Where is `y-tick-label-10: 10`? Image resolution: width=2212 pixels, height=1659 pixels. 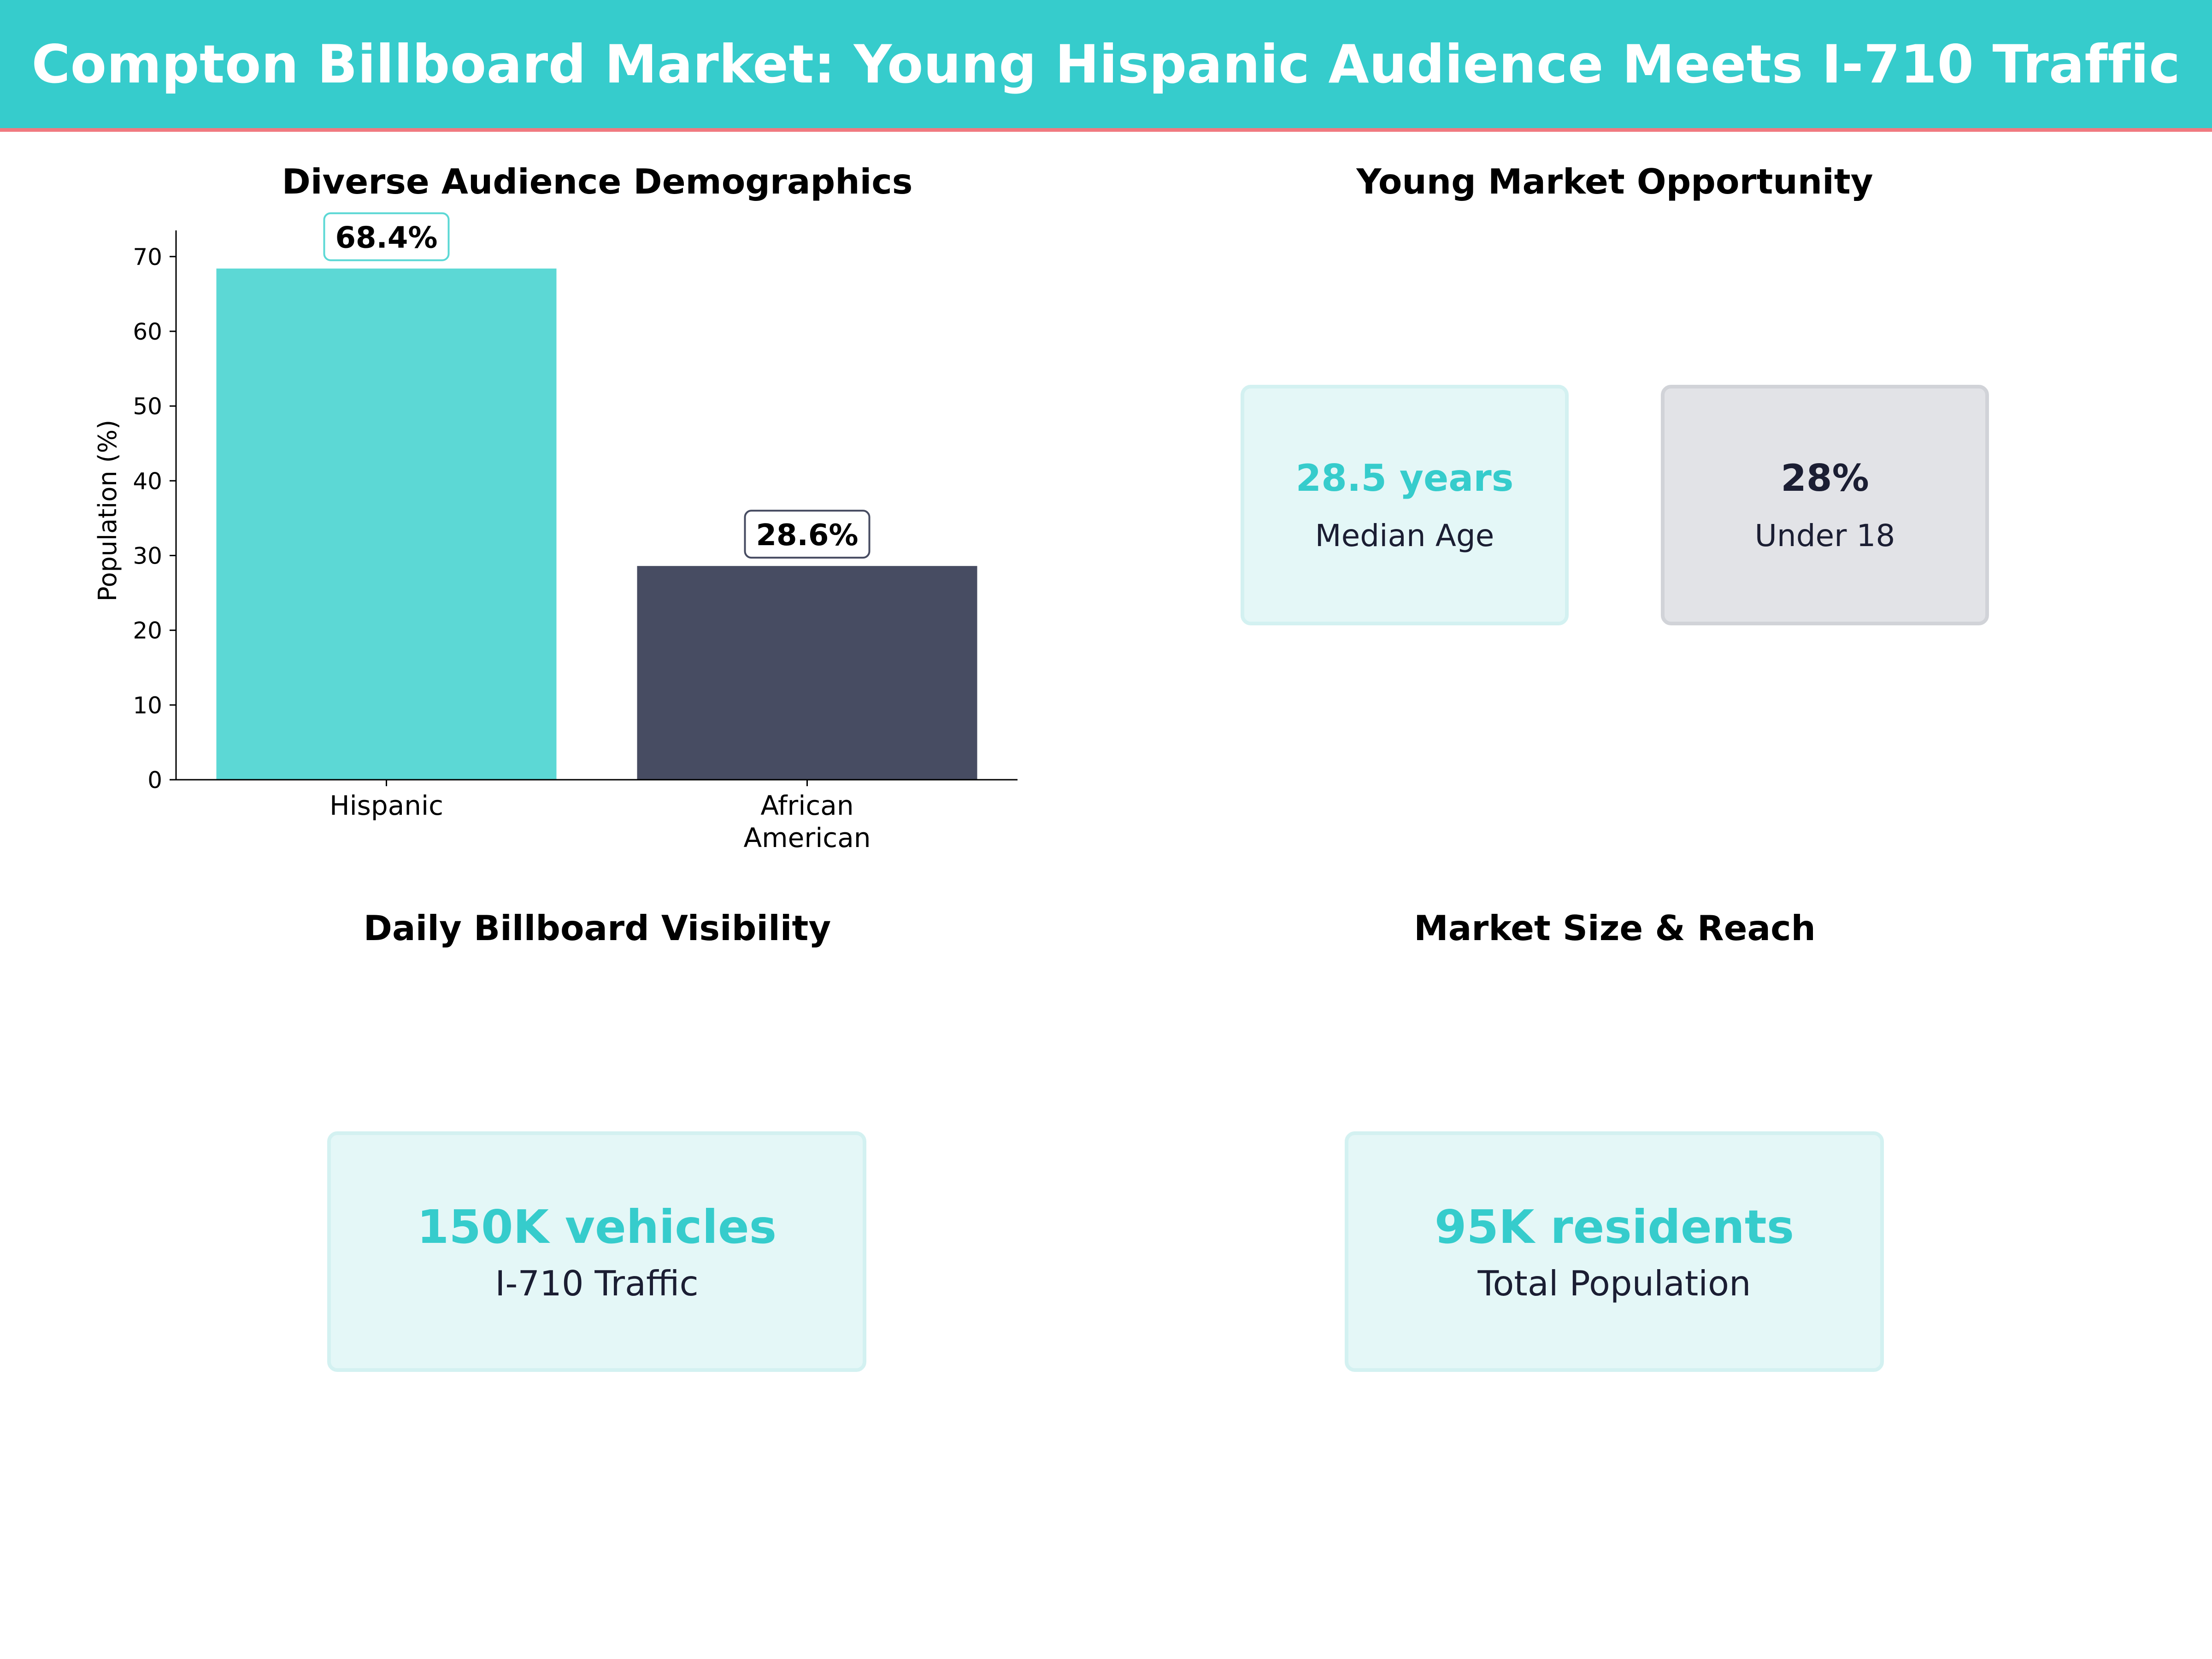 y-tick-label-10: 10 is located at coordinates (147, 705).